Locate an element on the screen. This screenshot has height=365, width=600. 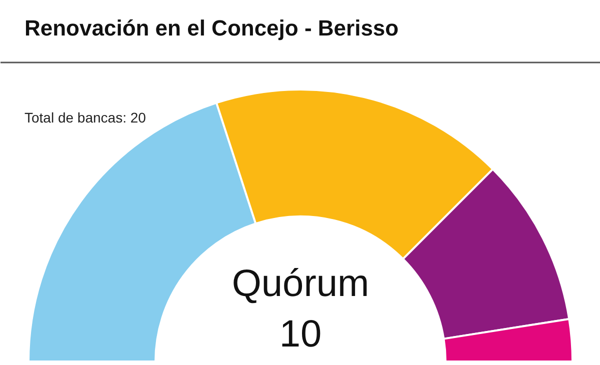
text: Total de bancas: 20 is located at coordinates (85, 118).